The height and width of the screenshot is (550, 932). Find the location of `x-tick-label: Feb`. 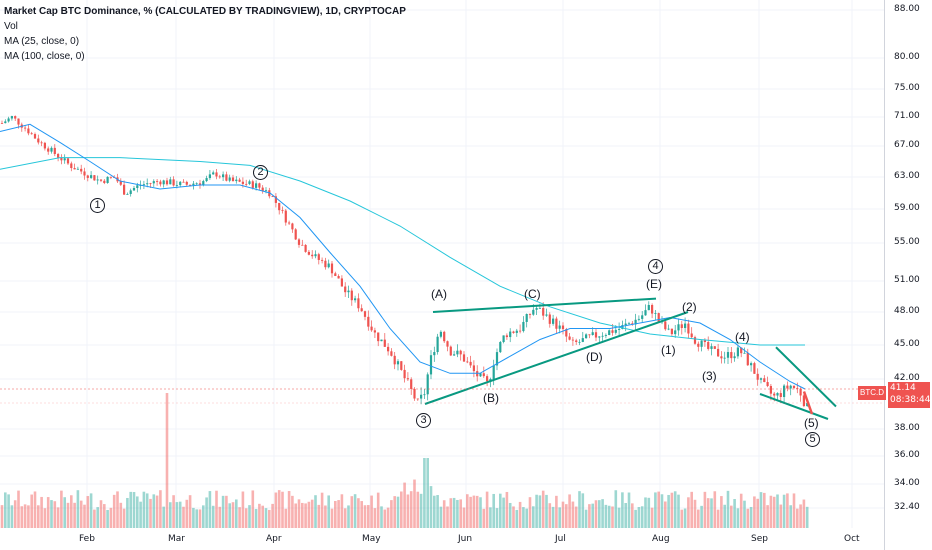

x-tick-label: Feb is located at coordinates (87, 539).